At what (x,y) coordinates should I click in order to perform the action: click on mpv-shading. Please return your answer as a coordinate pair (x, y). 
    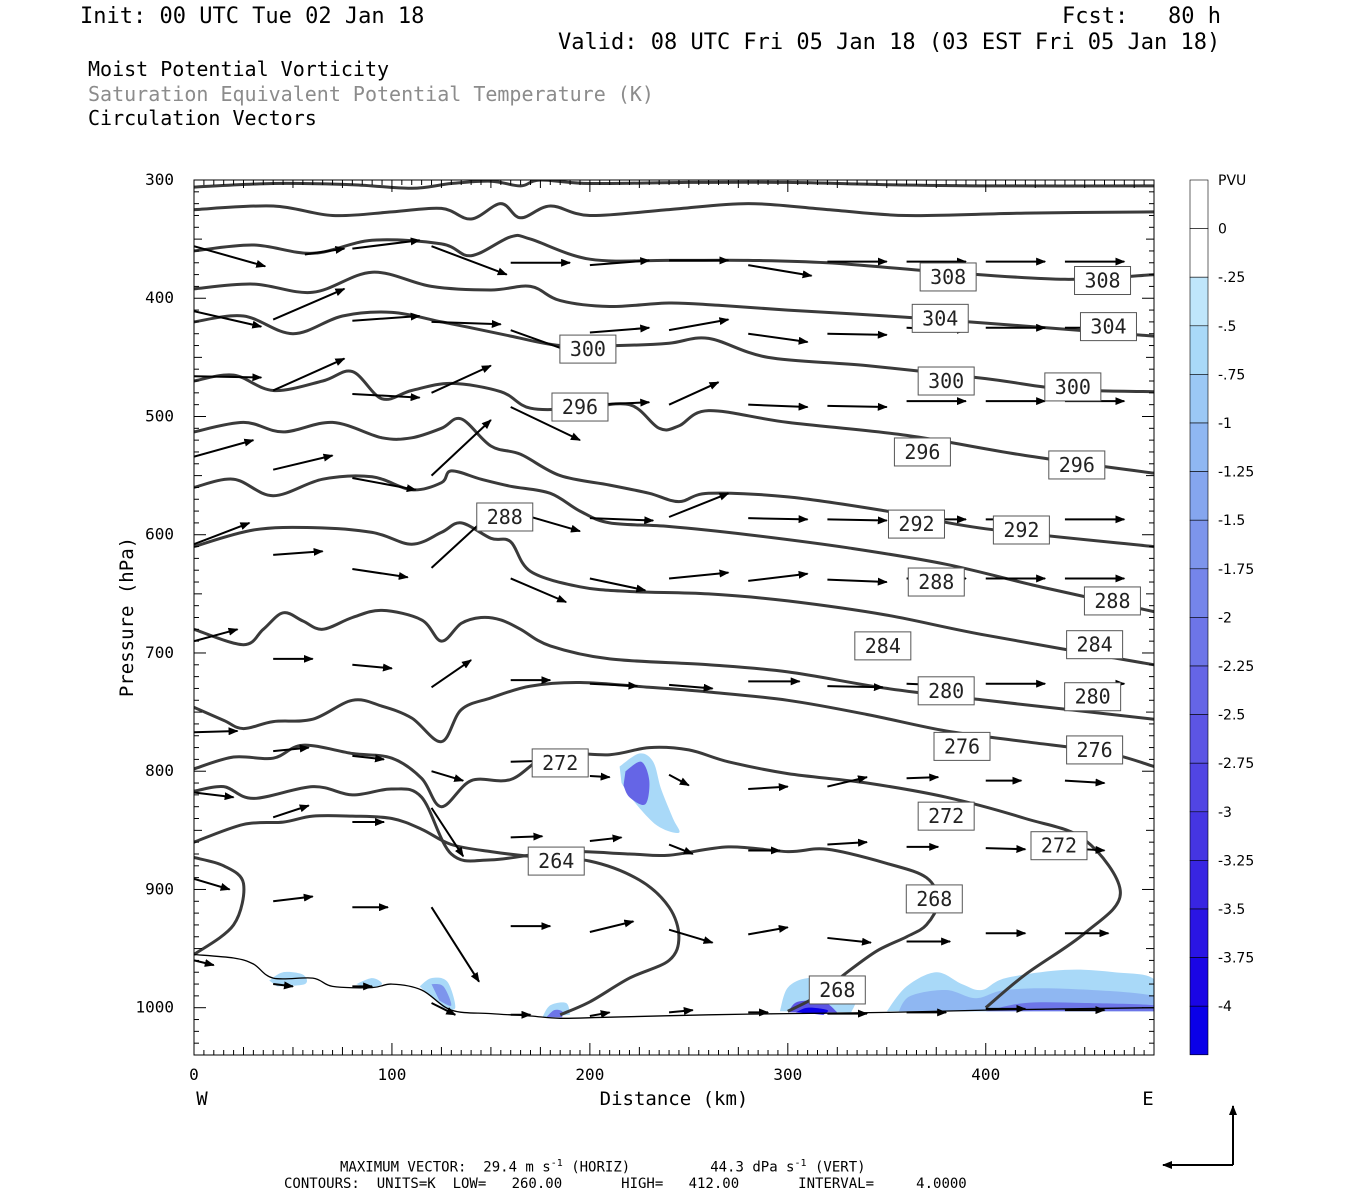
    Looking at the image, I should click on (711, 885).